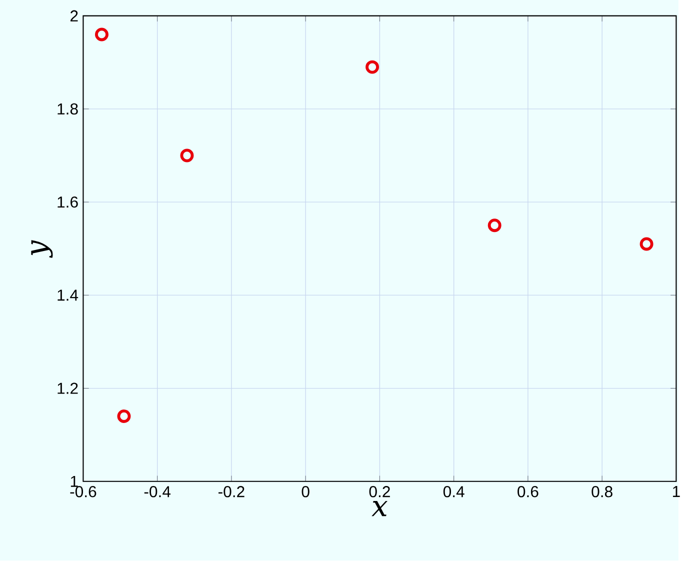  I want to click on x-tick-label: 1, so click(676, 492).